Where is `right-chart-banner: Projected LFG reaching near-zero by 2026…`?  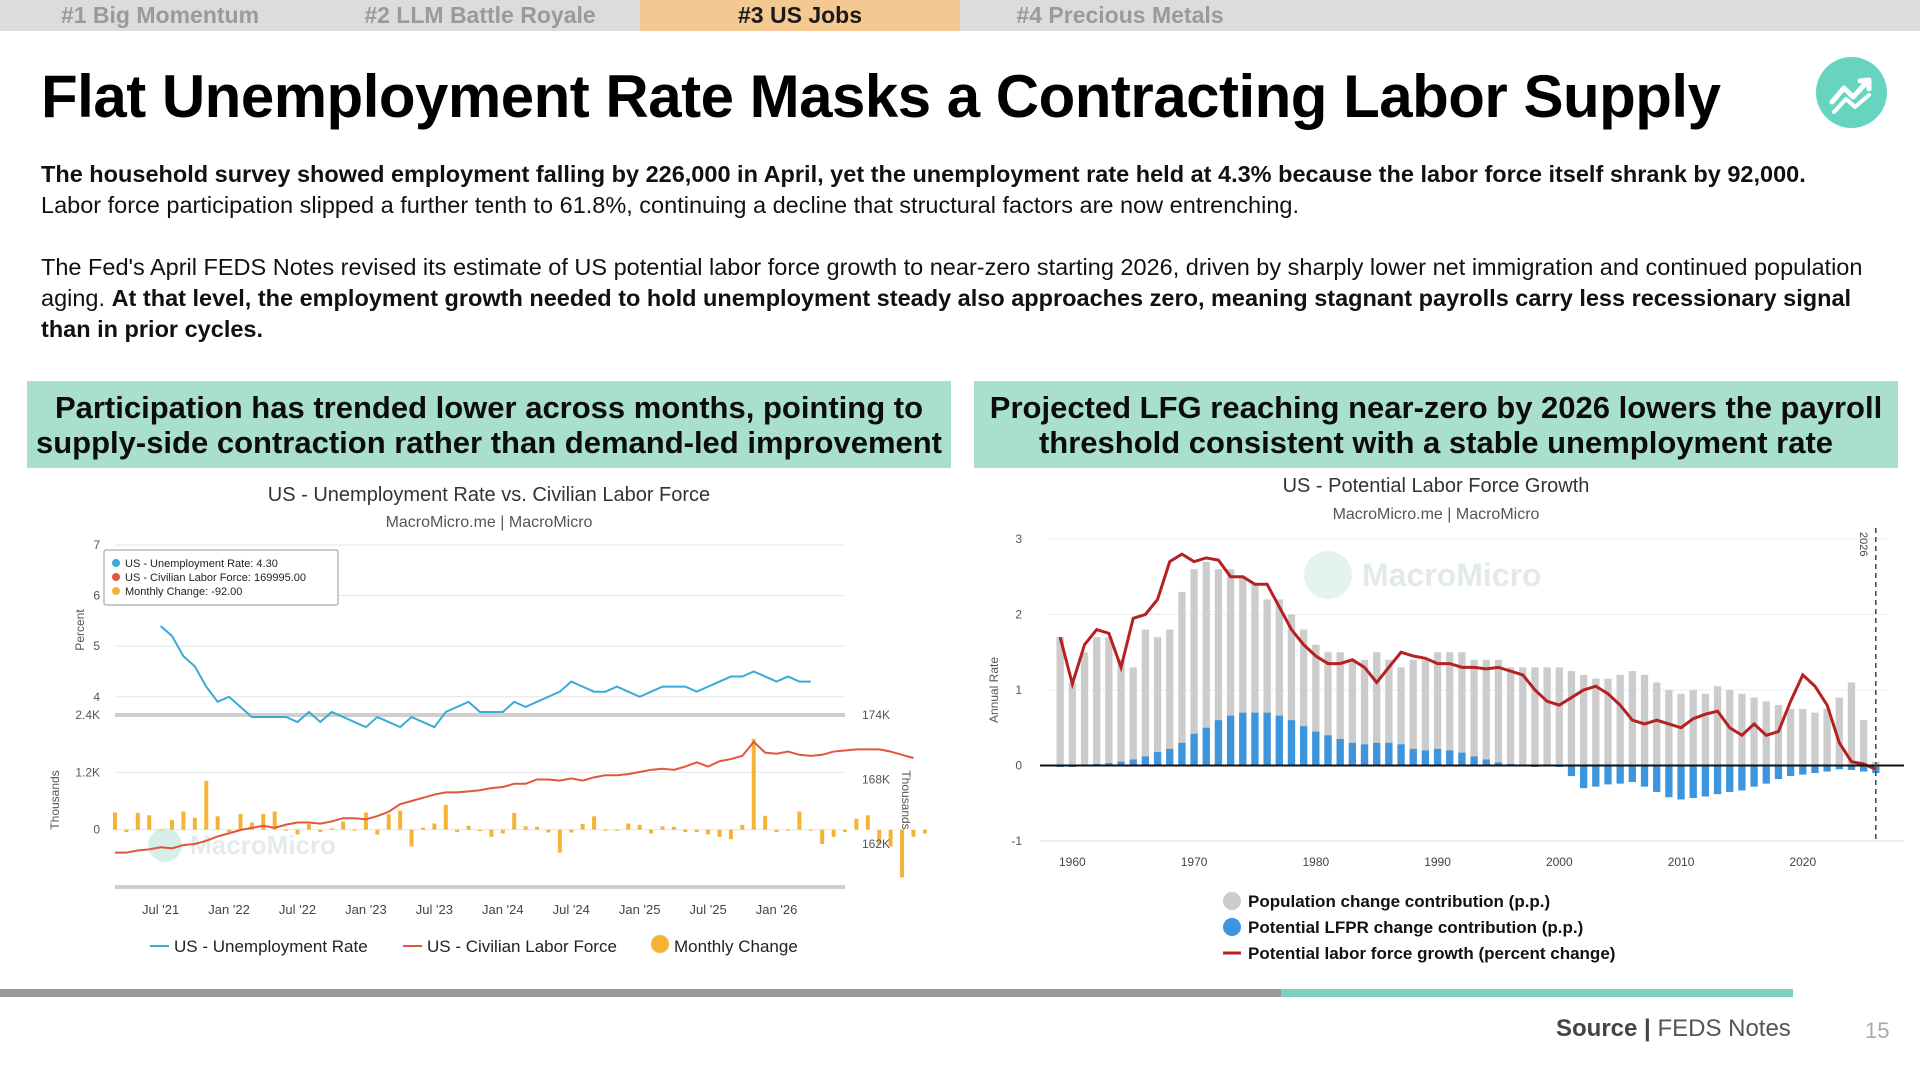 right-chart-banner: Projected LFG reaching near-zero by 2026… is located at coordinates (1436, 424).